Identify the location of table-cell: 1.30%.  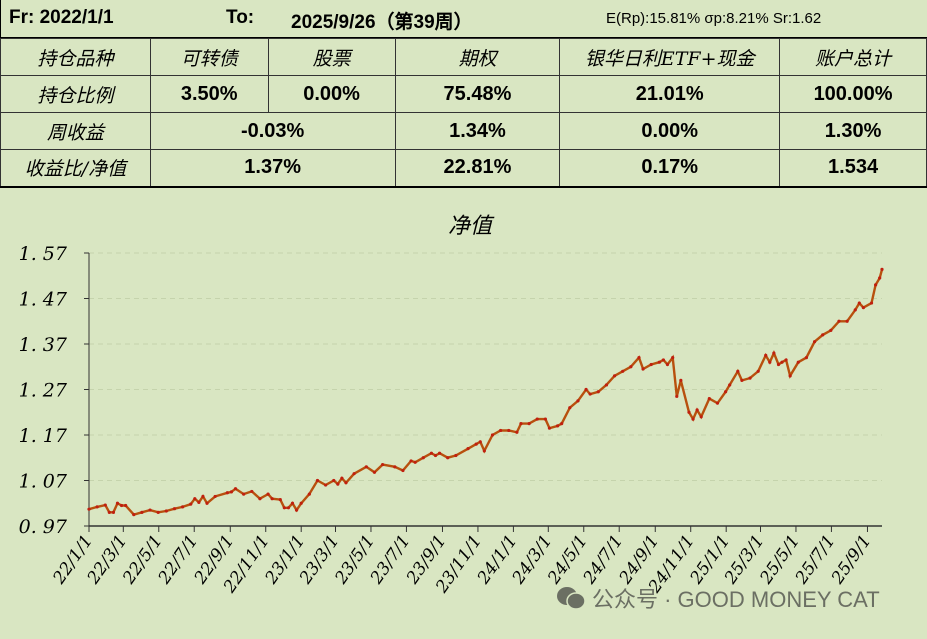
(853, 131).